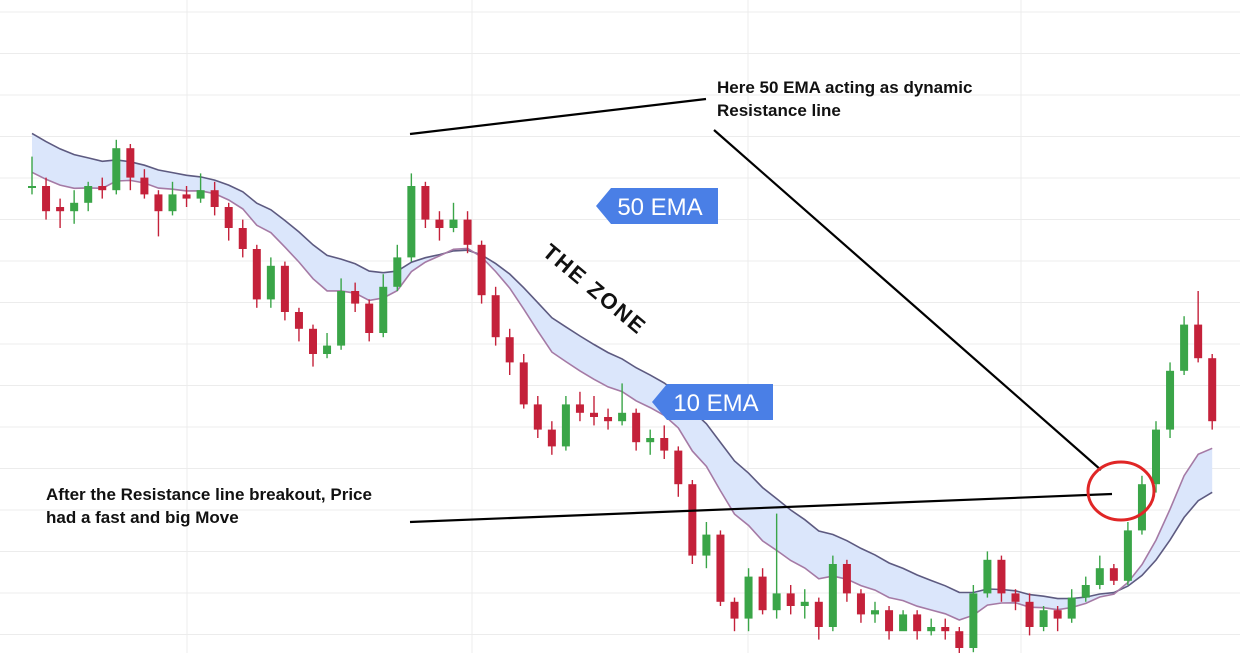  Describe the element at coordinates (1121, 491) in the screenshot. I see `breakout-circle` at that location.